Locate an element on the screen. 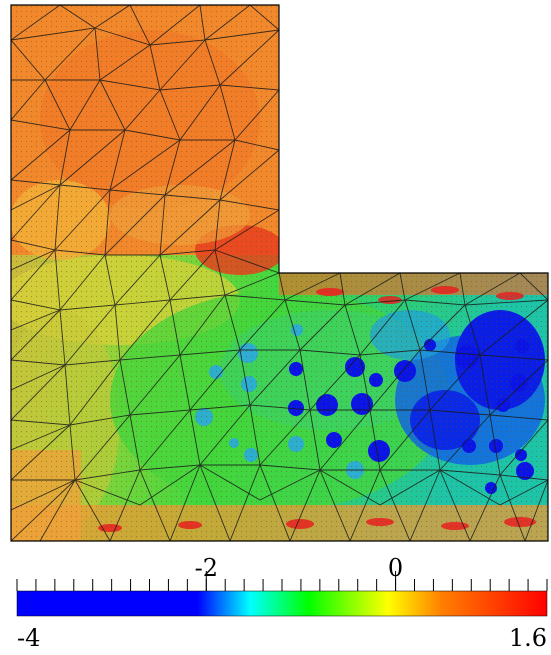 Image resolution: width=551 pixels, height=655 pixels. colorbar: -2 0 -4 1.6 is located at coordinates (282, 603).